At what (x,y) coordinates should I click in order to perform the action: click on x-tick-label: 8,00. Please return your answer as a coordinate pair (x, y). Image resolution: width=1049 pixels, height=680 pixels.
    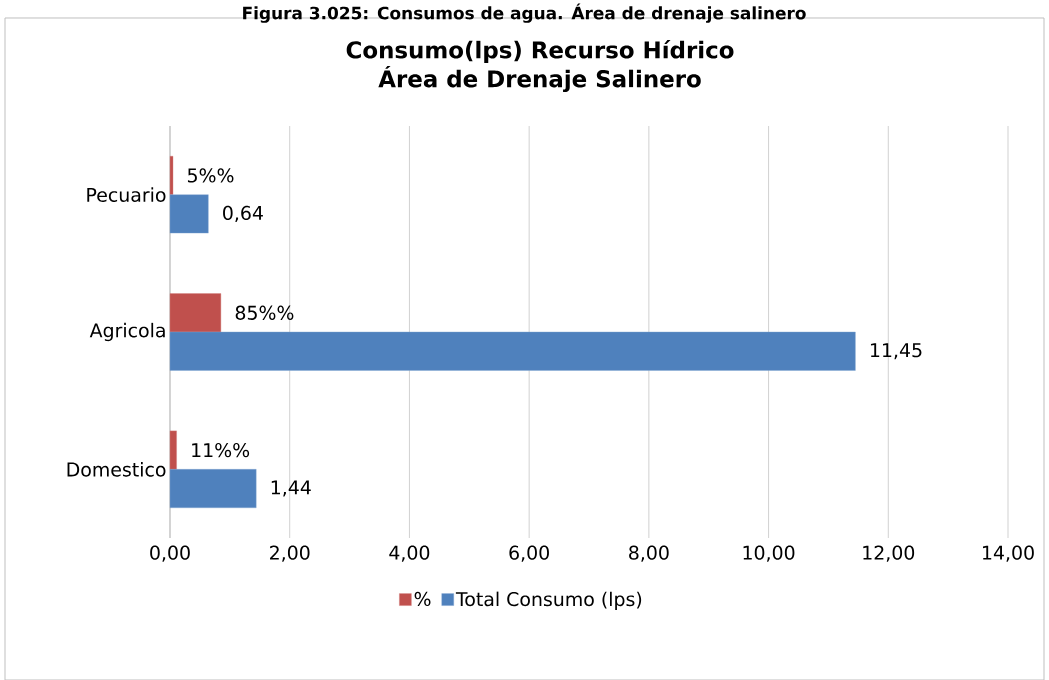
    Looking at the image, I should click on (649, 553).